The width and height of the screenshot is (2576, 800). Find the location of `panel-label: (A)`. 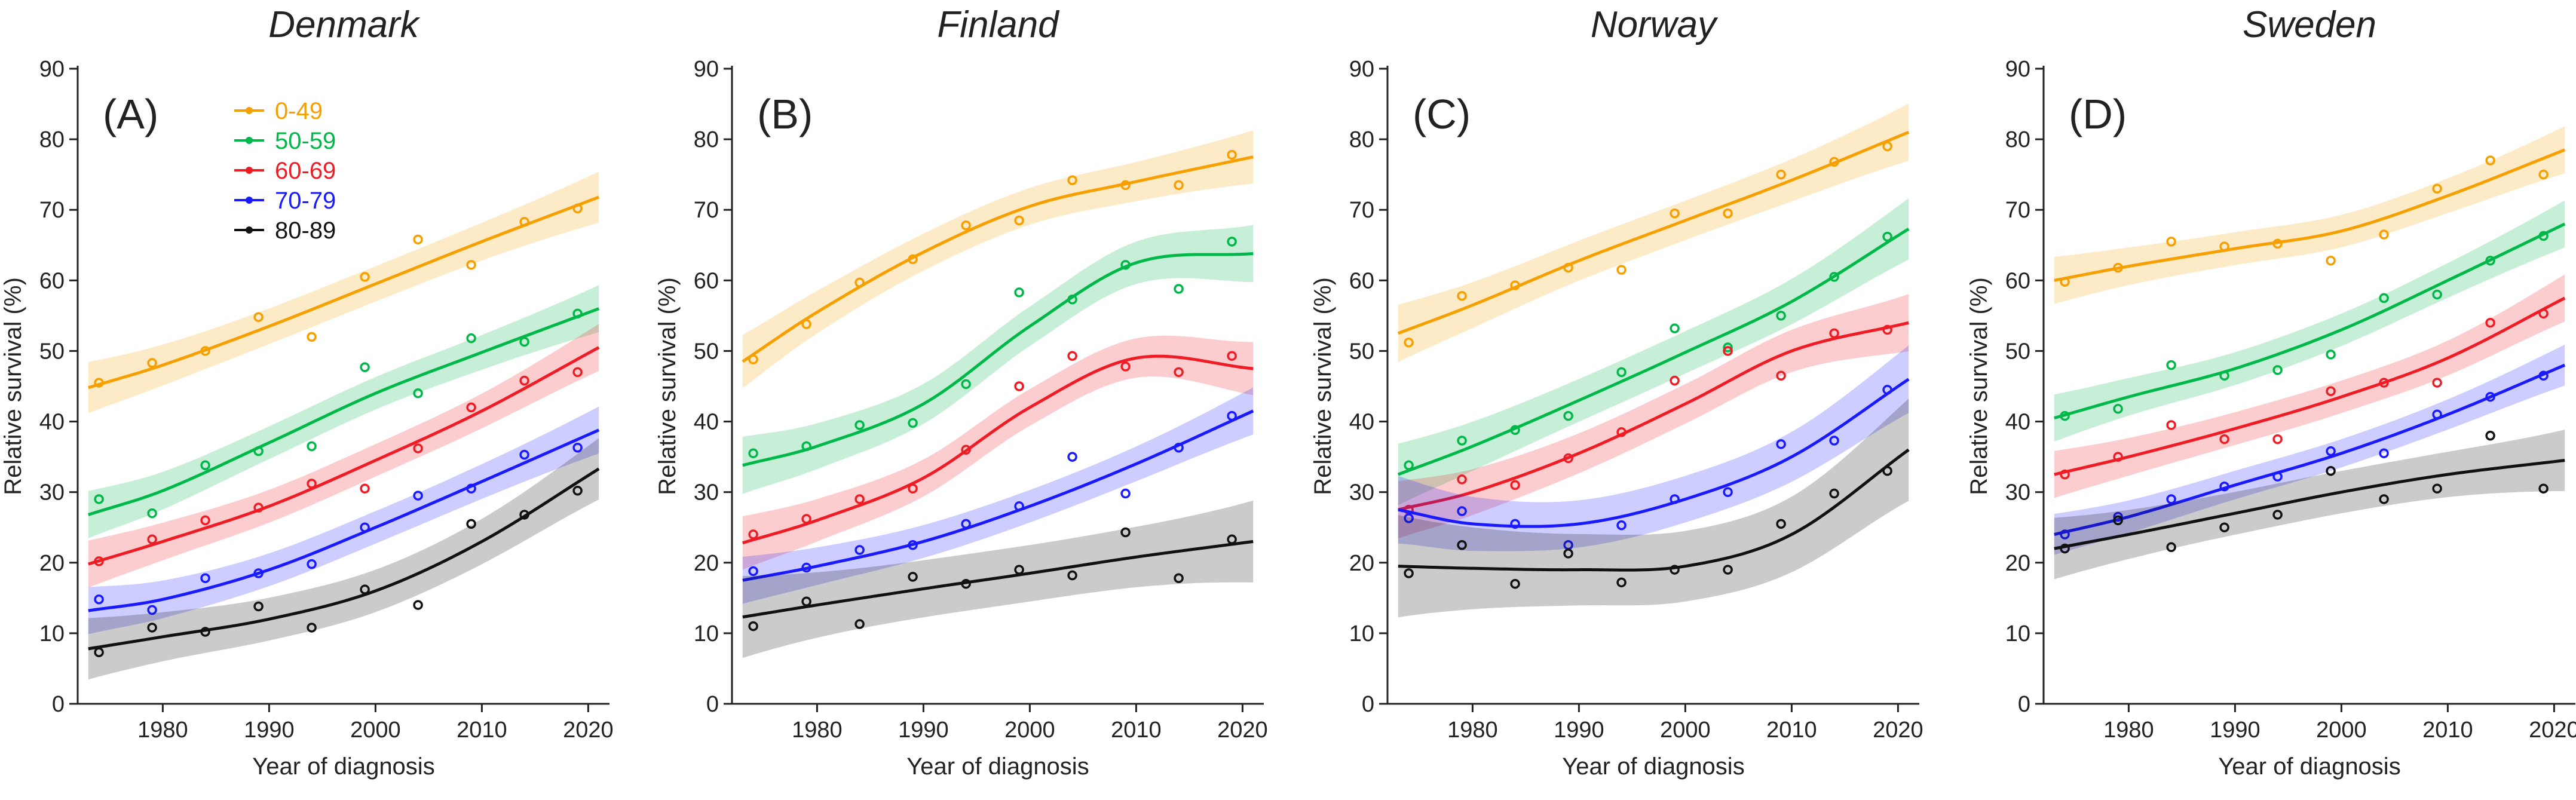

panel-label: (A) is located at coordinates (130, 114).